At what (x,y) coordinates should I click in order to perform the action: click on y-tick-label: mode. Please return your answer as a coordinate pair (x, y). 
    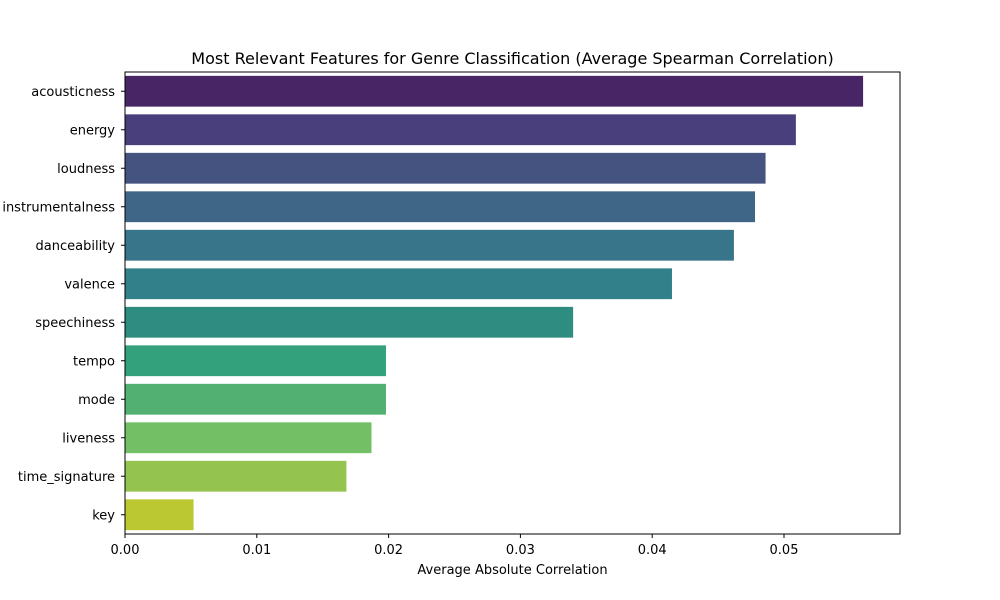
    Looking at the image, I should click on (96, 400).